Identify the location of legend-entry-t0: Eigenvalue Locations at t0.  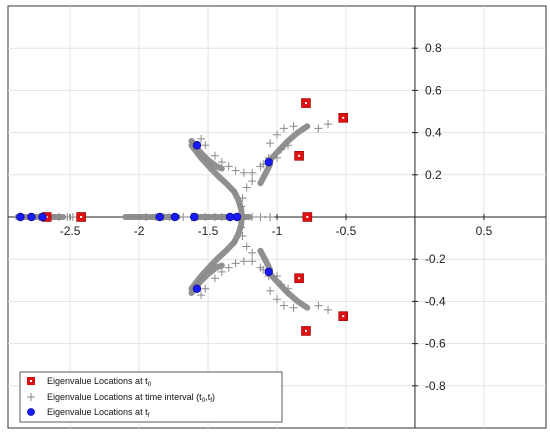
(89, 382).